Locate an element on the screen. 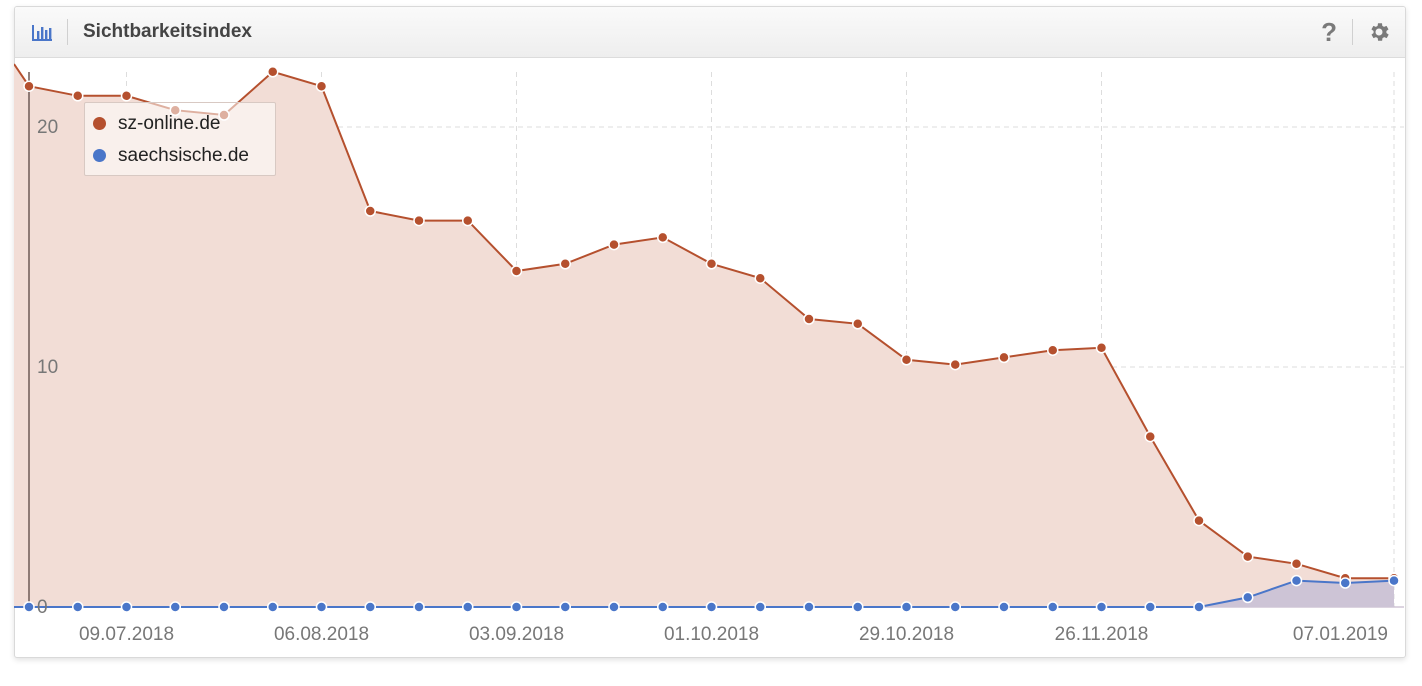  bar-chart-icon is located at coordinates (42, 32).